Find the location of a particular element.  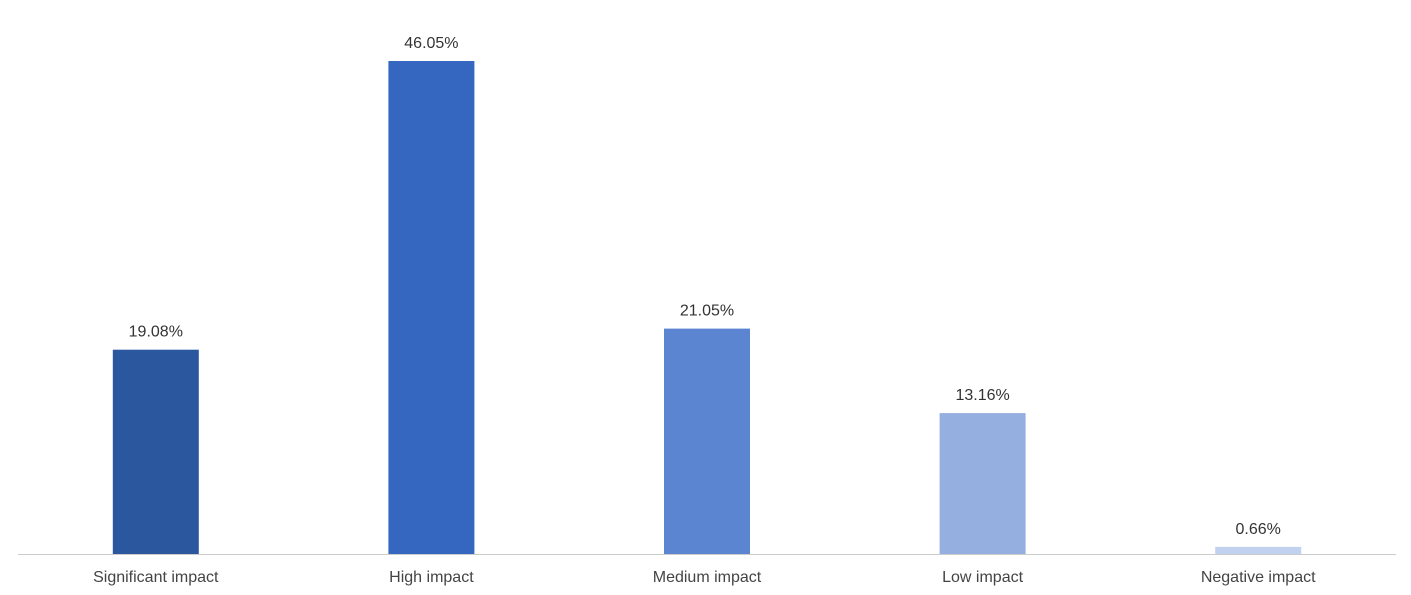

category-label-low-impact: Low impact is located at coordinates (982, 577).